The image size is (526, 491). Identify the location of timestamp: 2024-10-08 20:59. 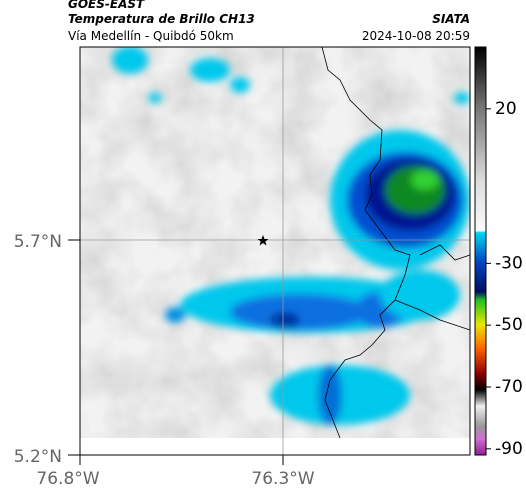
(416, 36).